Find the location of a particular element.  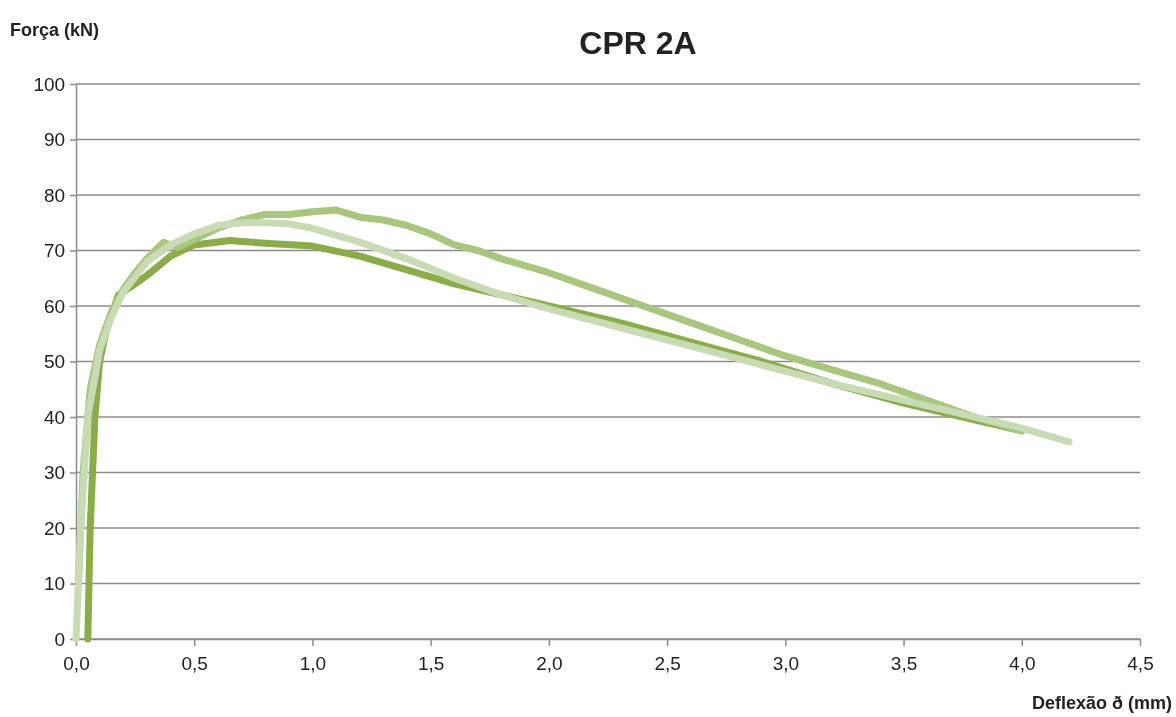

y-tick-label: 30 is located at coordinates (54, 473).